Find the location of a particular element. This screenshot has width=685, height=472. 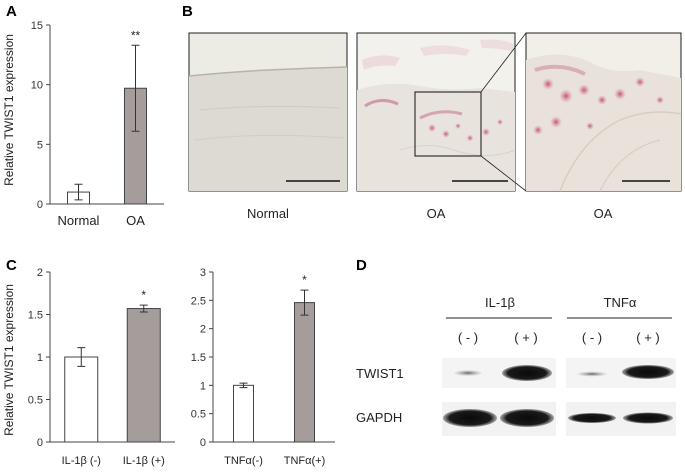

y-tick-label: 3 is located at coordinates (203, 273).